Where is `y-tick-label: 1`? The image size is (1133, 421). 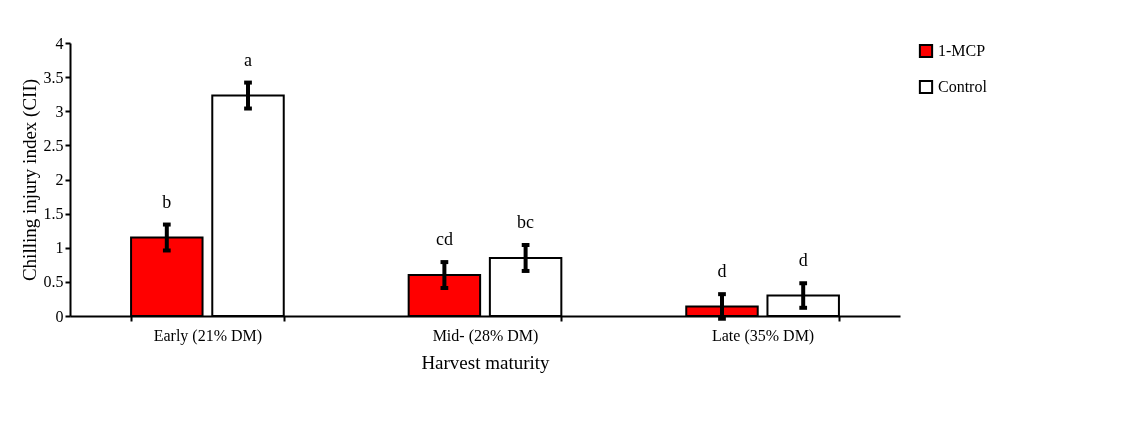
y-tick-label: 1 is located at coordinates (59, 248).